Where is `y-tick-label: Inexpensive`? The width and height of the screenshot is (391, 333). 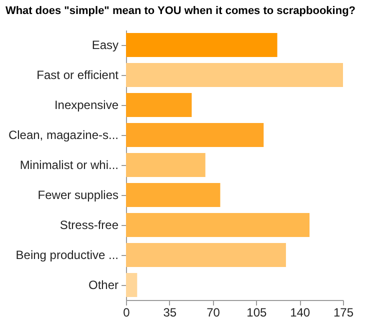
y-tick-label: Inexpensive is located at coordinates (86, 105).